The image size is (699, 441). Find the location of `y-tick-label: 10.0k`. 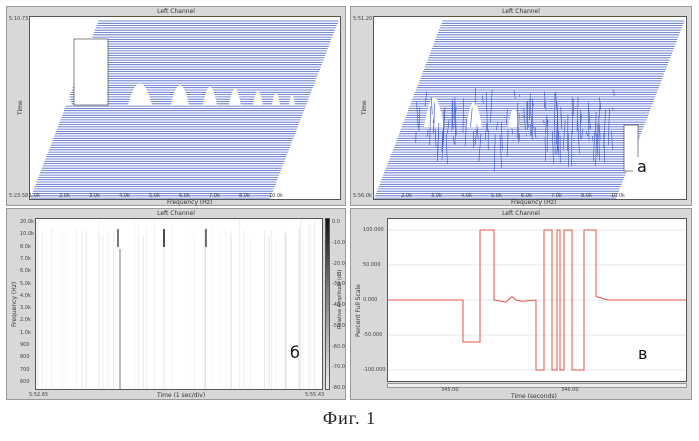

y-tick-label: 10.0k is located at coordinates (27, 234).